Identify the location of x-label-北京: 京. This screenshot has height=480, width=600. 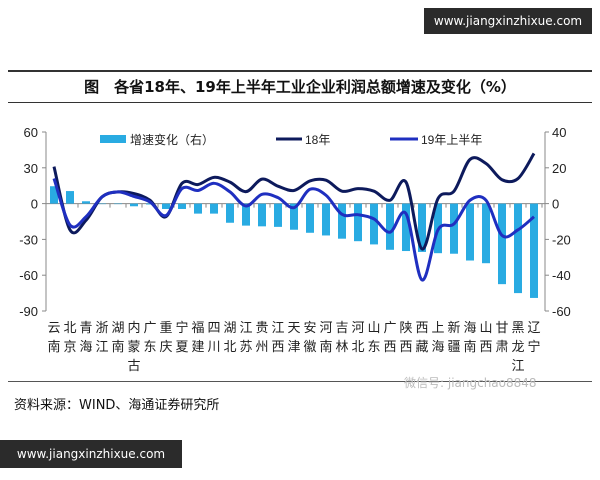
(69, 346).